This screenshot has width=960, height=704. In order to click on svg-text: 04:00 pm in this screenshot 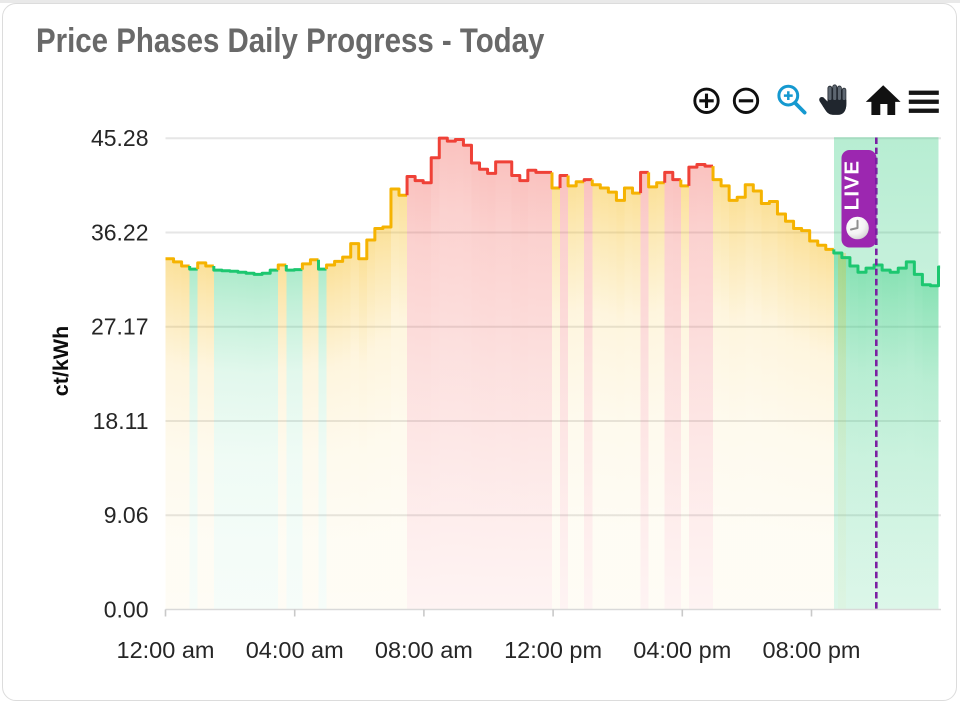, I will do `click(682, 650)`.